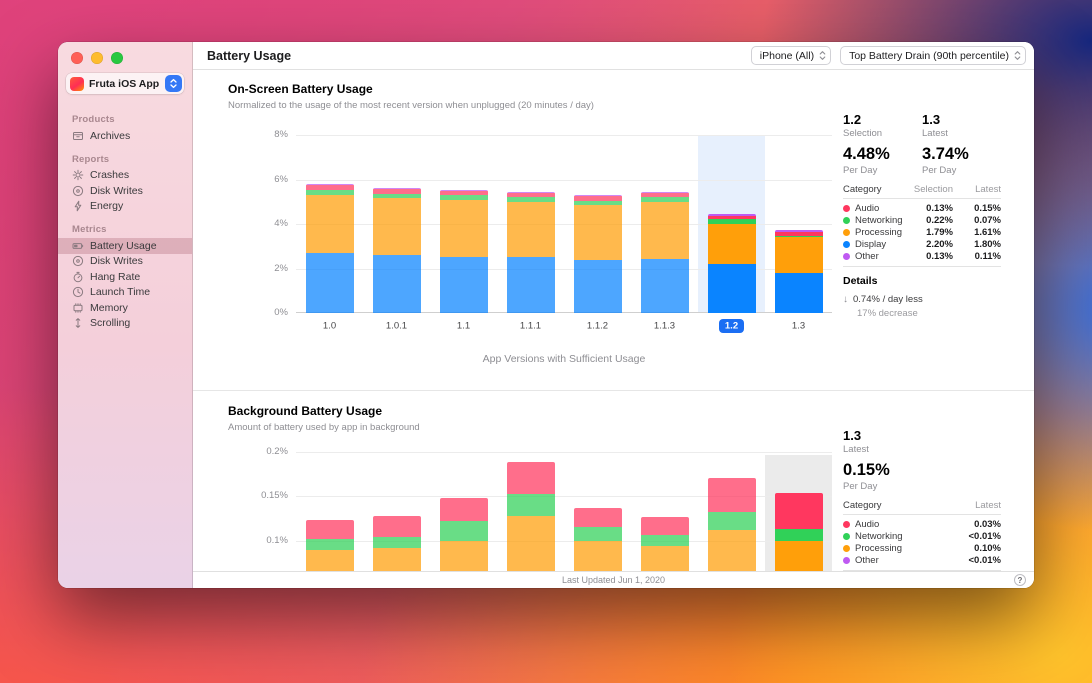 This screenshot has height=683, width=1092. What do you see at coordinates (922, 232) in the screenshot?
I see `table-row: Processing 1.79% 1.61%` at bounding box center [922, 232].